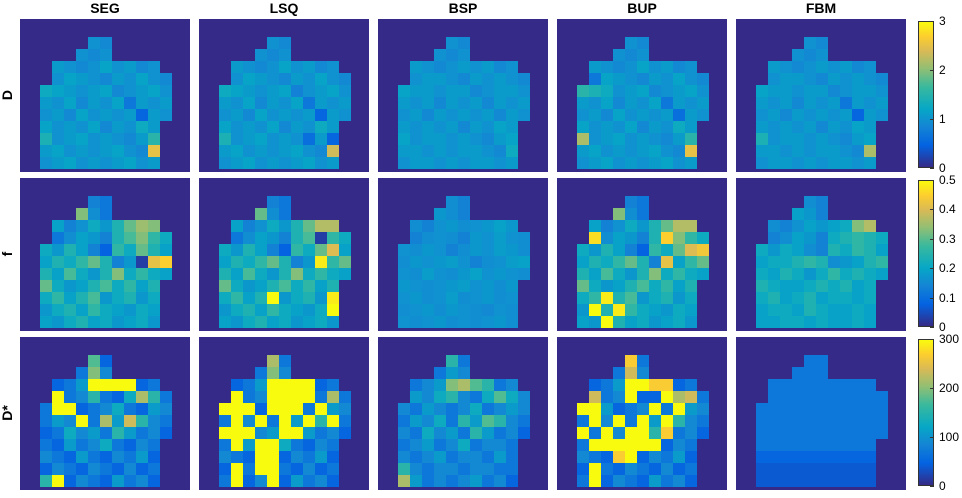 Image resolution: width=962 pixels, height=498 pixels. What do you see at coordinates (7, 253) in the screenshot?
I see `row-label-f: f` at bounding box center [7, 253].